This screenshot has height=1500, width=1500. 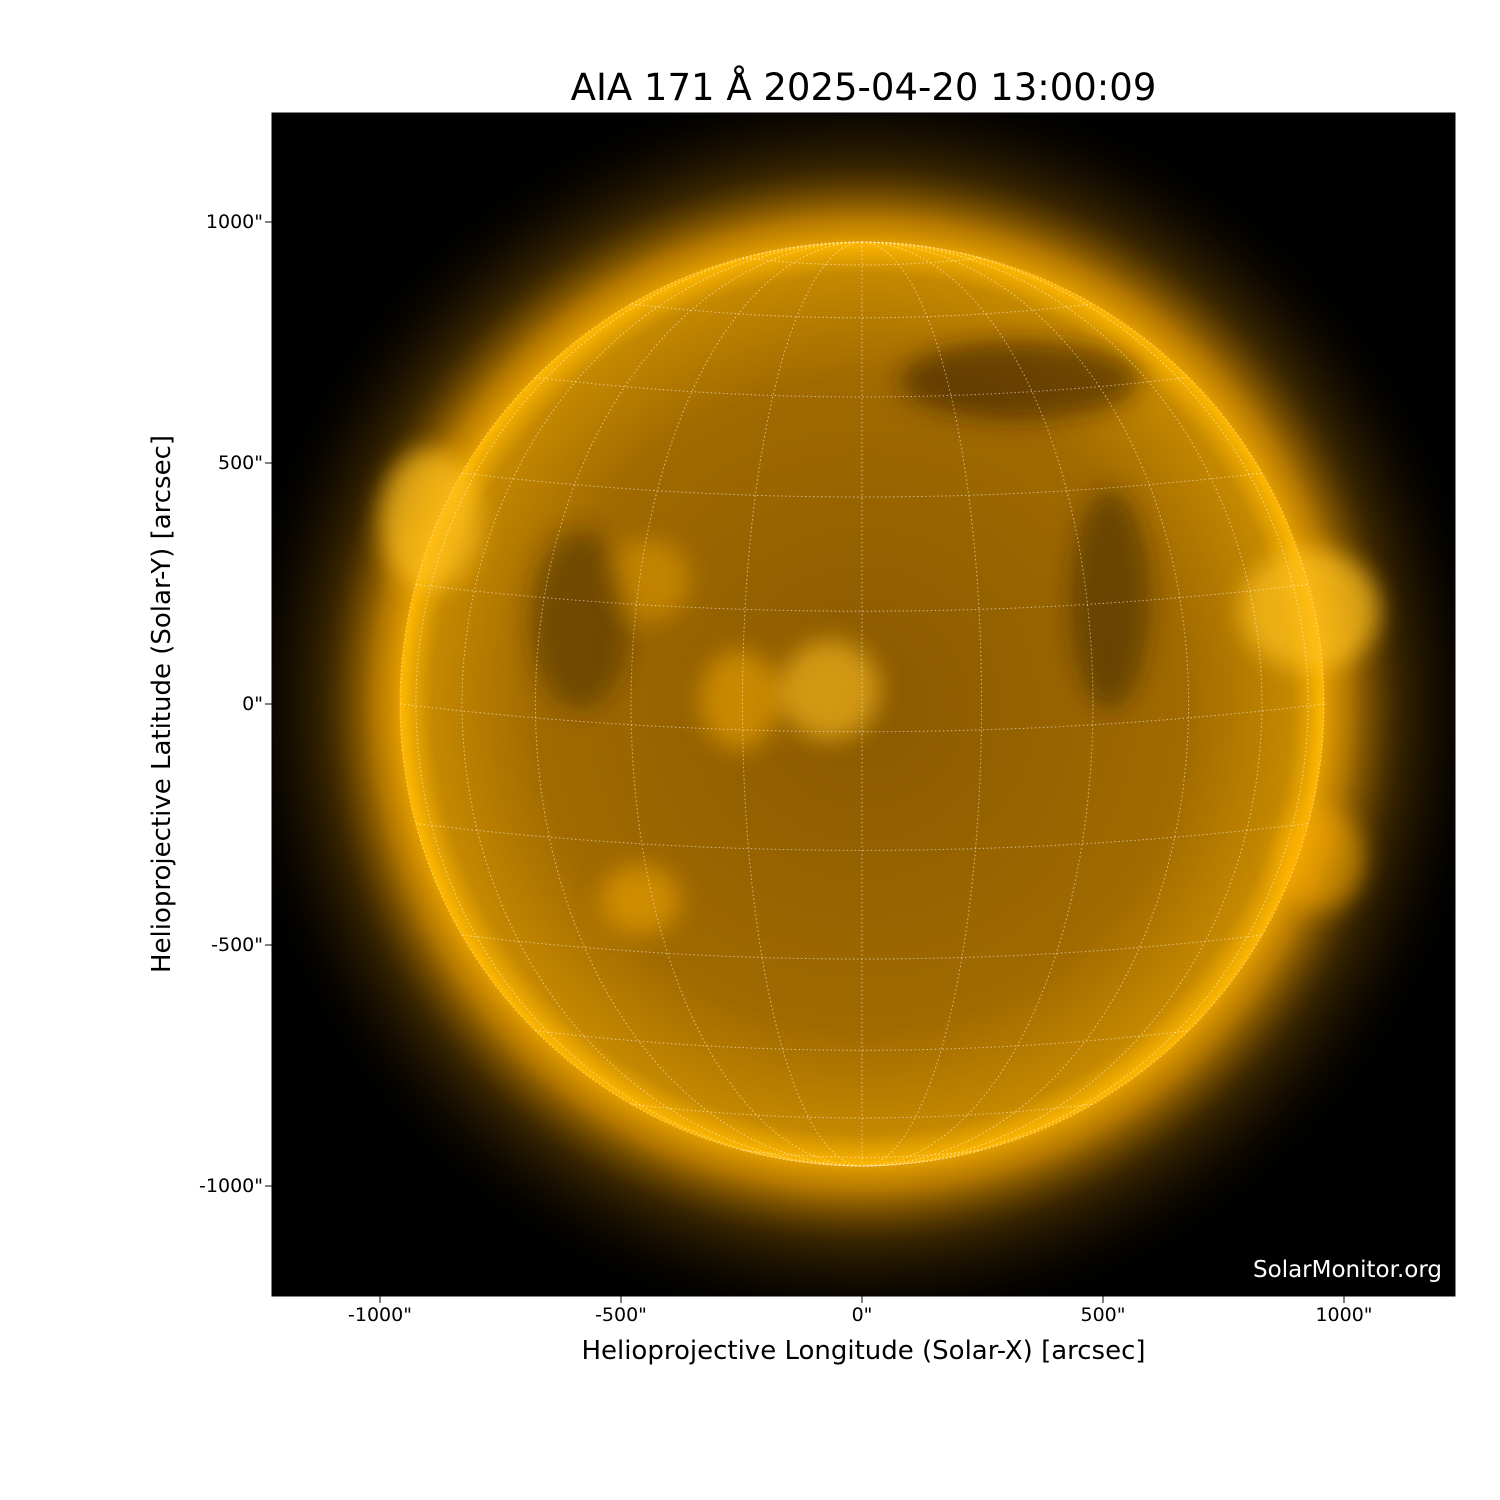 What do you see at coordinates (1103, 1315) in the screenshot?
I see `x-tick-label: 500"` at bounding box center [1103, 1315].